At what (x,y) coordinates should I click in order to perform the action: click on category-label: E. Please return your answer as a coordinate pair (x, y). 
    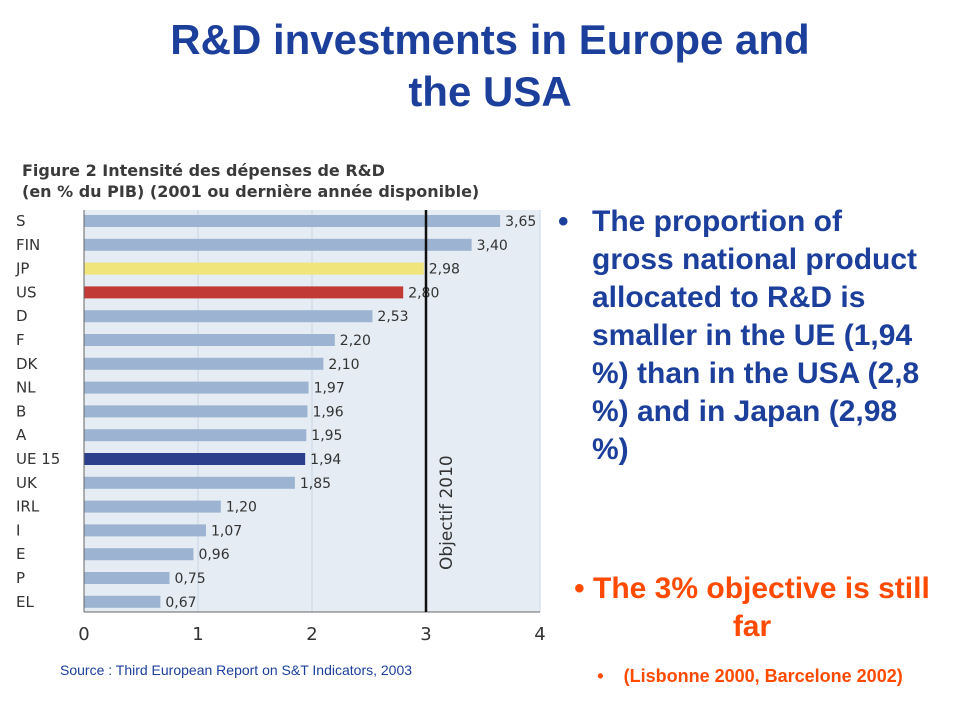
    Looking at the image, I should click on (20, 554).